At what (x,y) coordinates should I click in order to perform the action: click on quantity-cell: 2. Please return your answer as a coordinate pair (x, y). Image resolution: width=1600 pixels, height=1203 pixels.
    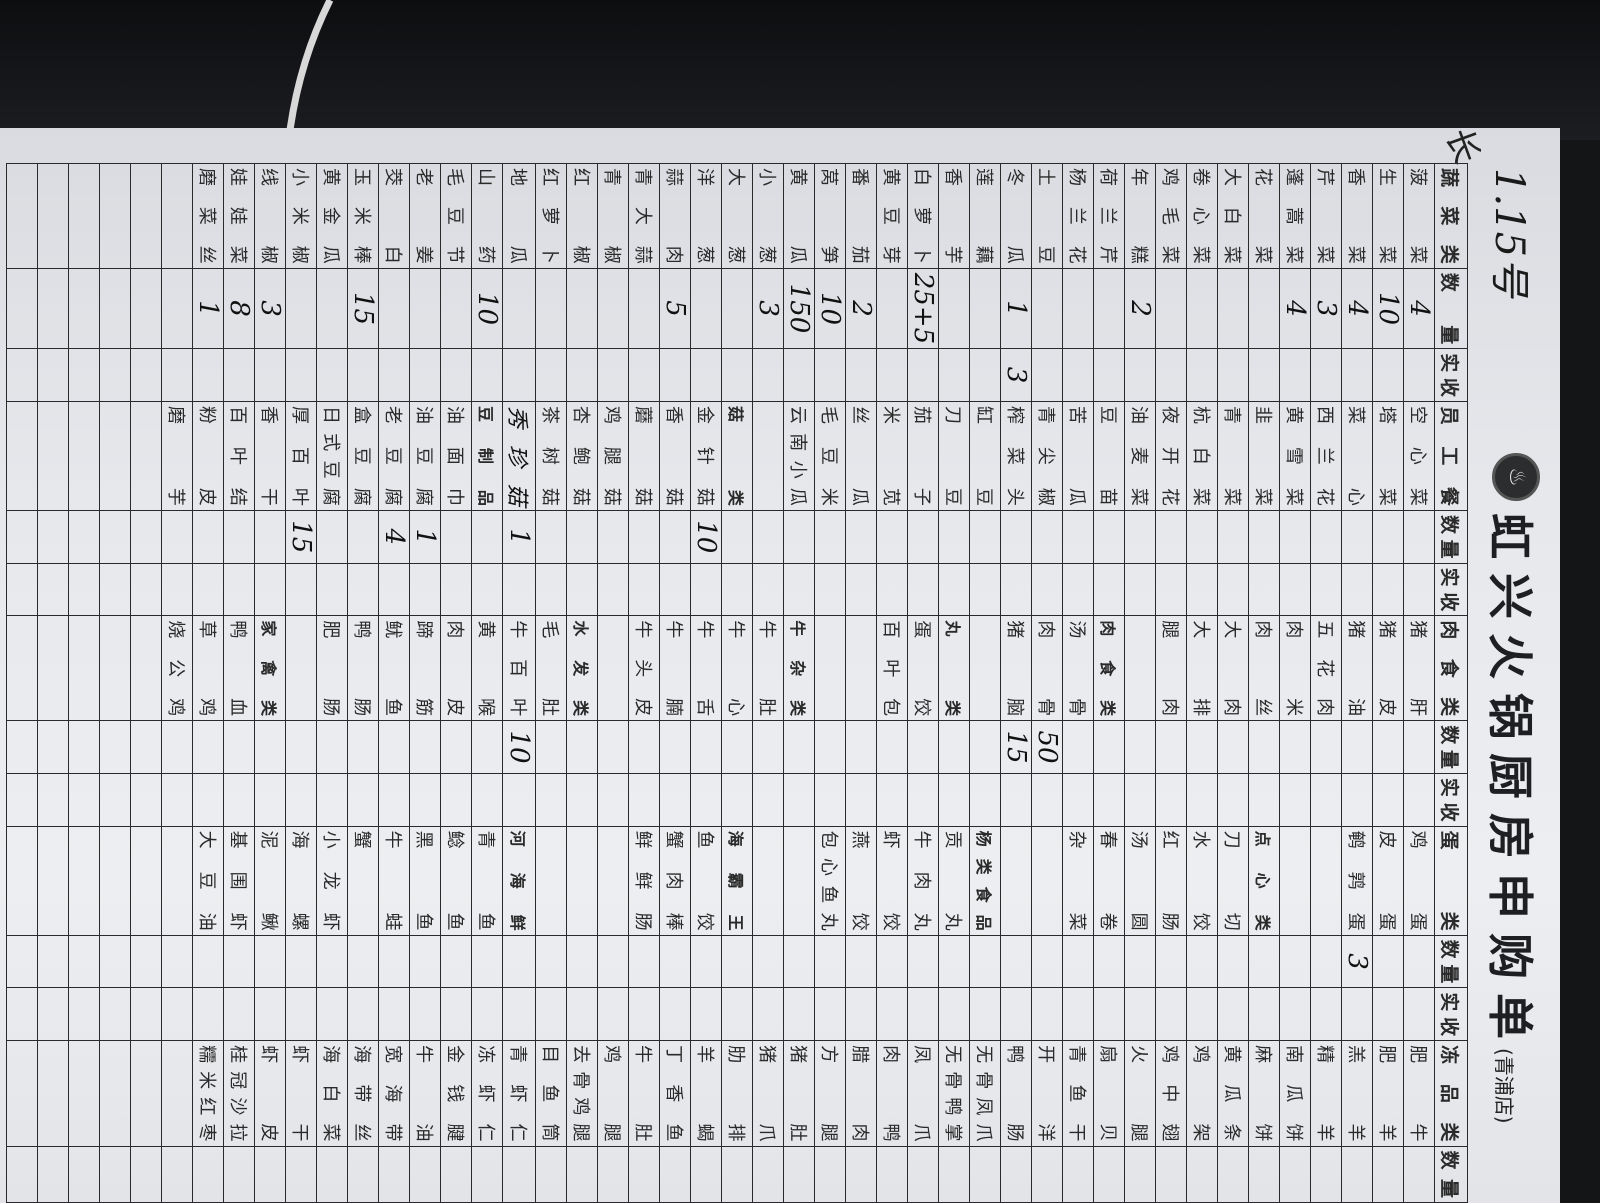
    Looking at the image, I should click on (1140, 308).